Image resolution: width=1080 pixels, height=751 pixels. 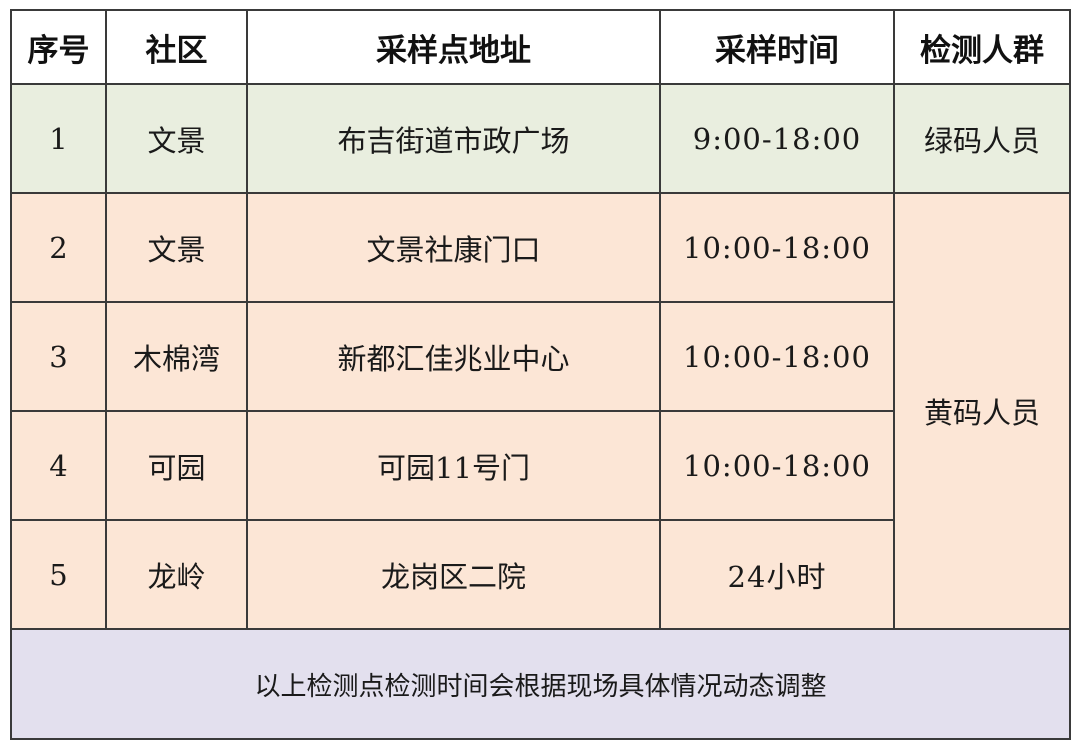 What do you see at coordinates (777, 47) in the screenshot?
I see `header-time: 采样时间` at bounding box center [777, 47].